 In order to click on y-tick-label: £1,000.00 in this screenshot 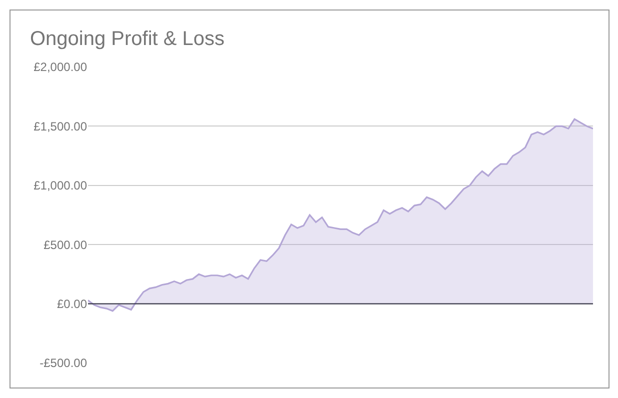, I will do `click(61, 185)`.